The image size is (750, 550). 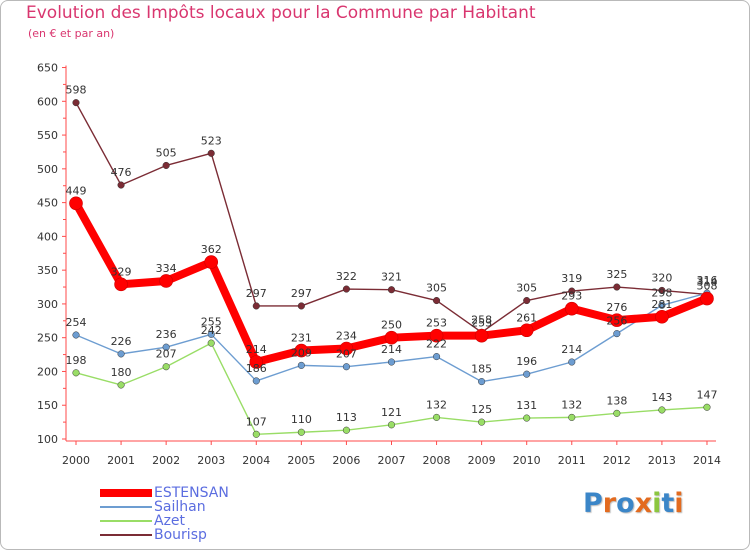 What do you see at coordinates (346, 276) in the screenshot?
I see `data-label-bourisp: 322` at bounding box center [346, 276].